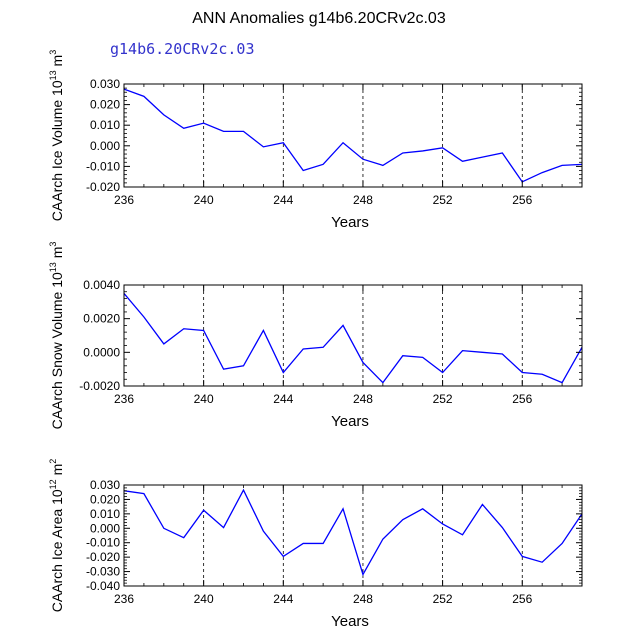 The width and height of the screenshot is (638, 638). What do you see at coordinates (103, 586) in the screenshot?
I see `y-tick-label: -0.040` at bounding box center [103, 586].